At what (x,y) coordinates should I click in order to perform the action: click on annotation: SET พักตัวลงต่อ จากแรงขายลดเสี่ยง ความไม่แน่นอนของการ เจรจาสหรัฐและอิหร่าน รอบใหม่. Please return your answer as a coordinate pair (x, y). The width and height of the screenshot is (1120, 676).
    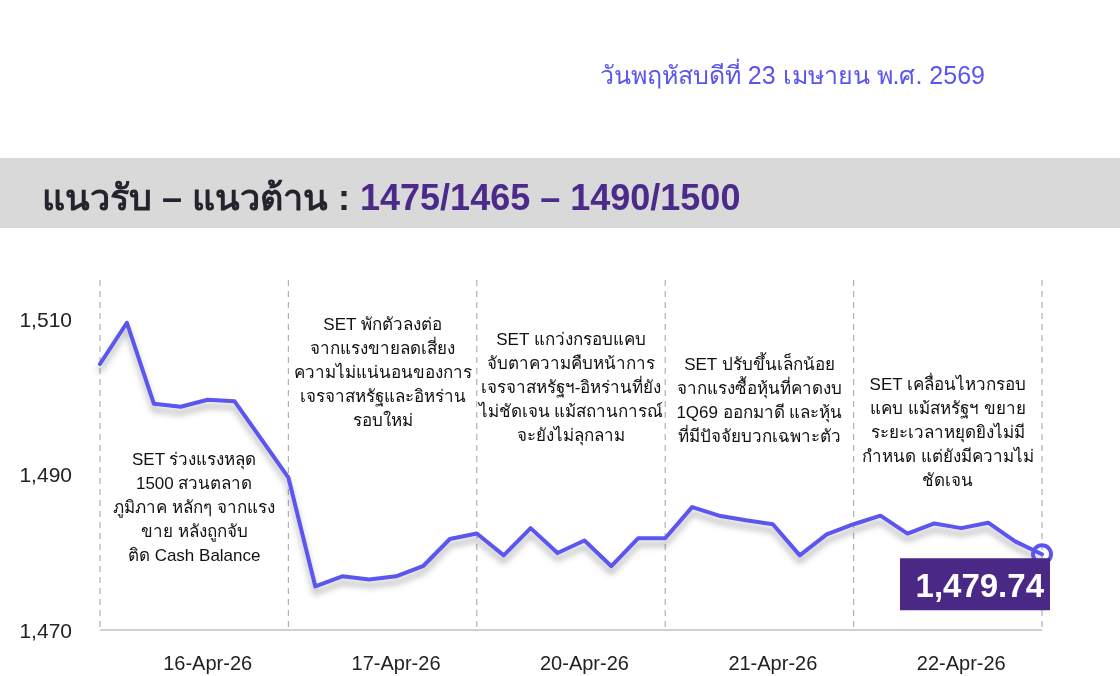
    Looking at the image, I should click on (382, 372).